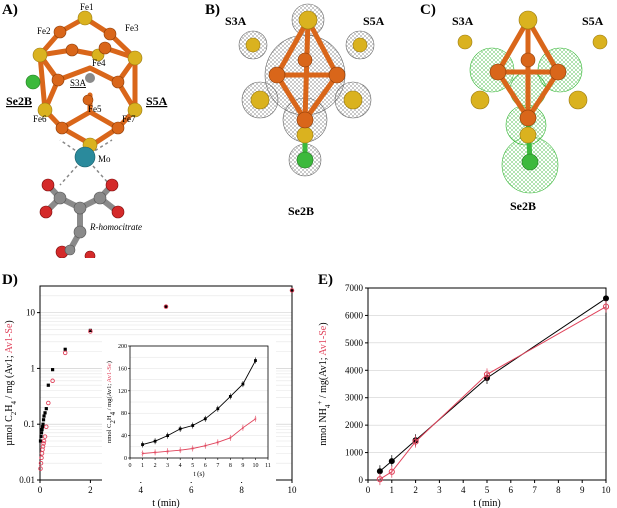 Image resolution: width=617 pixels, height=508 pixels. I want to click on label-part: nmol C, so click(109, 433).